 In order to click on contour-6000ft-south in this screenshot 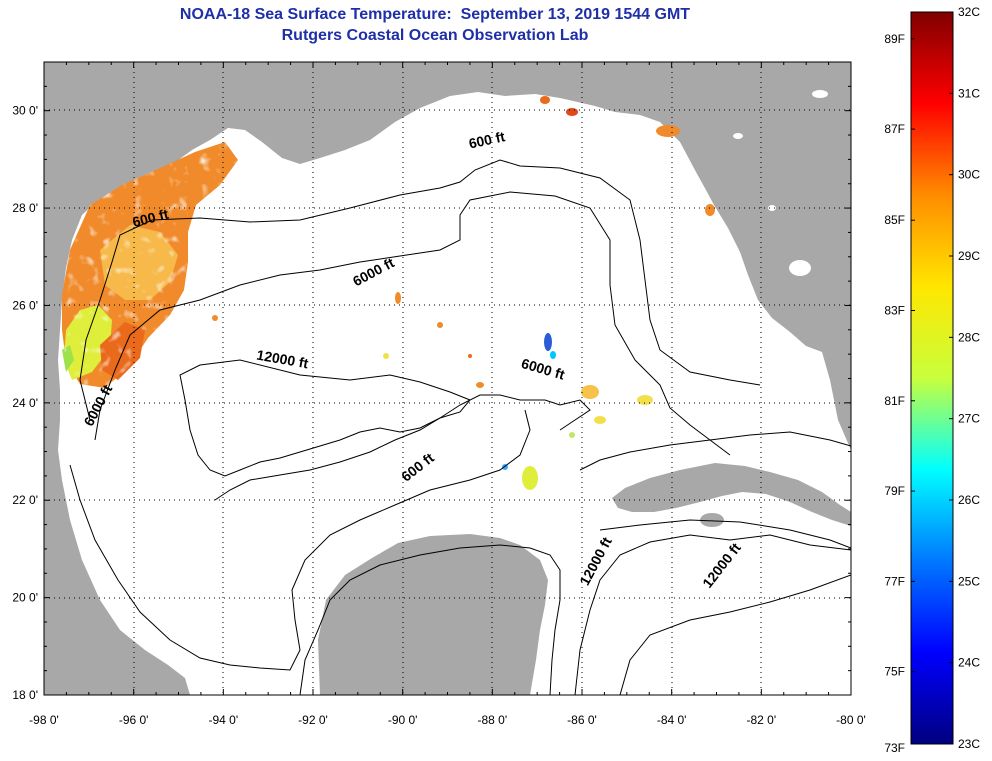, I will do `click(402, 447)`.